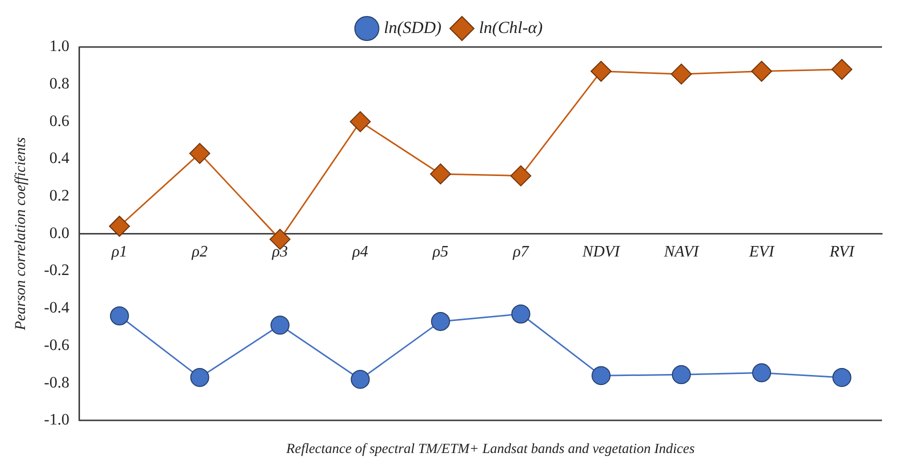 This screenshot has width=901, height=476. What do you see at coordinates (841, 252) in the screenshot?
I see `x-tick-label: RVI` at bounding box center [841, 252].